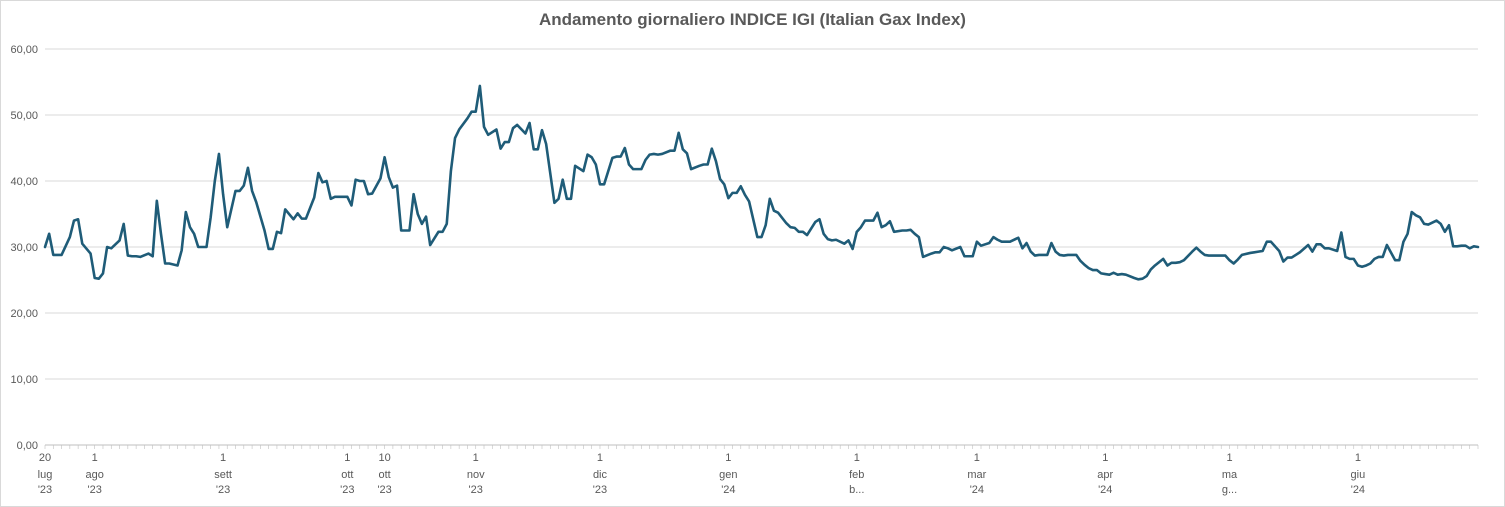 This screenshot has width=1505, height=507. I want to click on x-tick-month: dic, so click(600, 475).